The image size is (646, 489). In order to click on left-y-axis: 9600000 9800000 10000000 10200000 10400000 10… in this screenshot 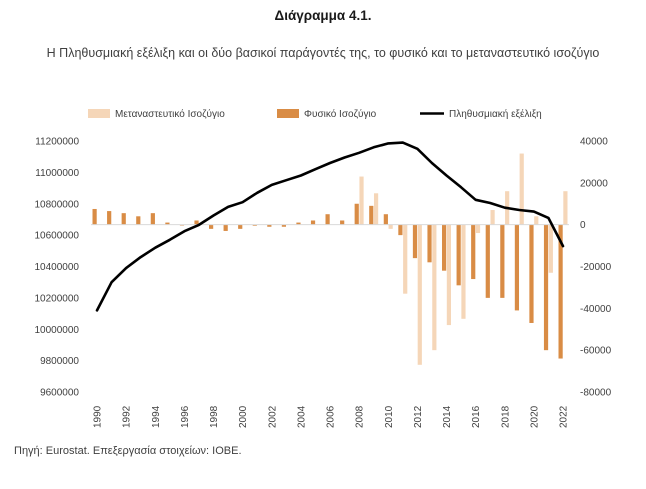, I will do `click(57, 268)`.